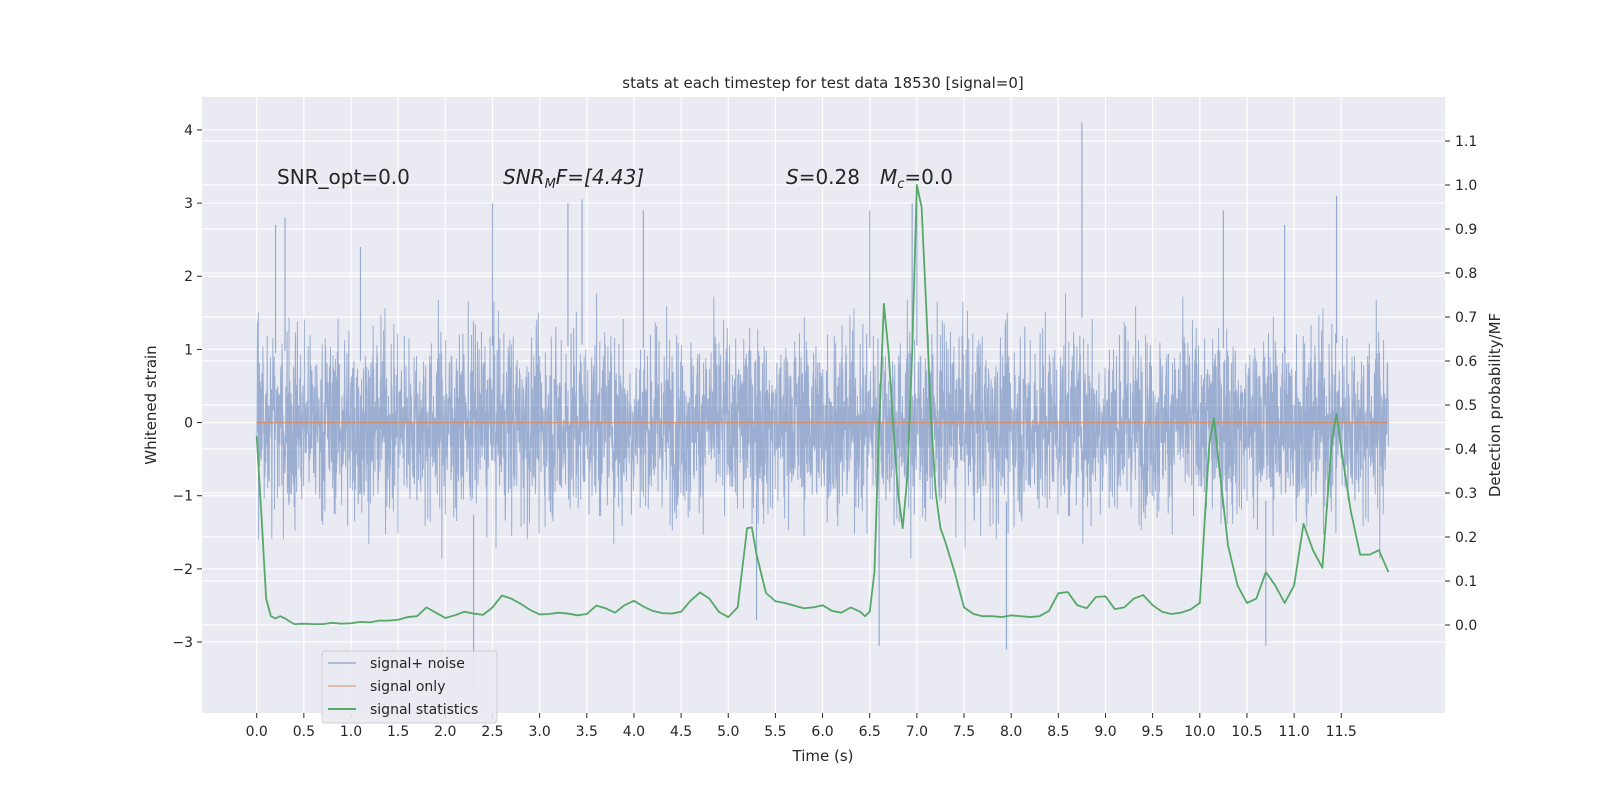 The image size is (1600, 800). What do you see at coordinates (188, 350) in the screenshot?
I see `y-tick-label-4: 1` at bounding box center [188, 350].